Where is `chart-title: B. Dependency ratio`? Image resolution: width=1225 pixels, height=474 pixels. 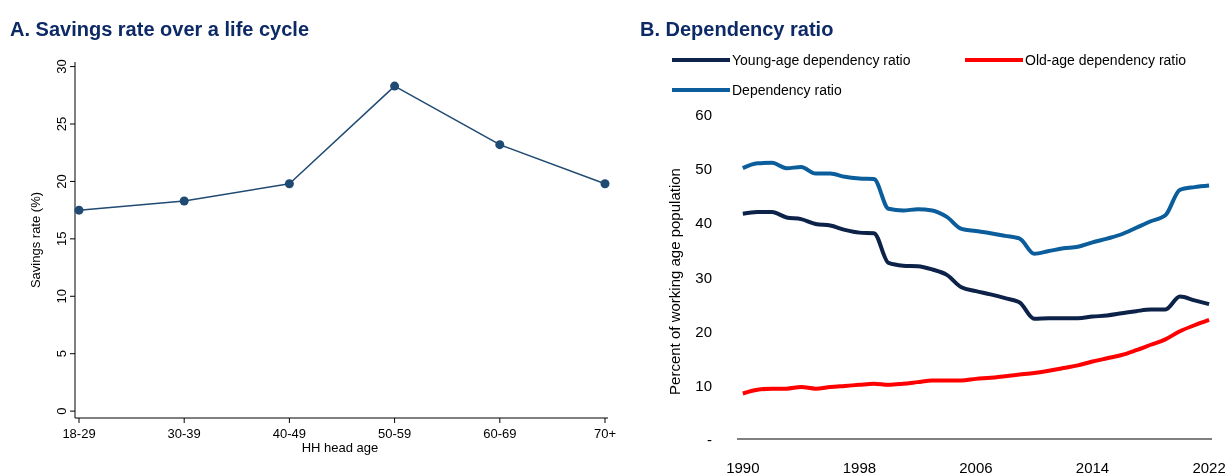
chart-title: B. Dependency ratio is located at coordinates (737, 29).